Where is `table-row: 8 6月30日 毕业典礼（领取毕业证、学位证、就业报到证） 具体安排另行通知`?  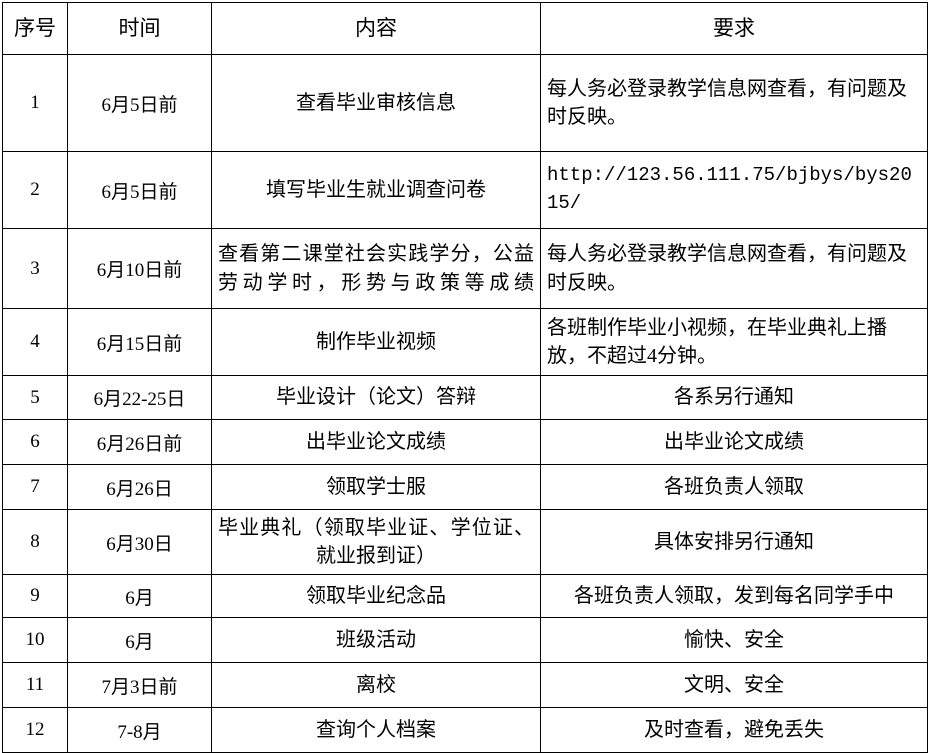
table-row: 8 6月30日 毕业典礼（领取毕业证、学位证、就业报到证） 具体安排另行通知 is located at coordinates (465, 542).